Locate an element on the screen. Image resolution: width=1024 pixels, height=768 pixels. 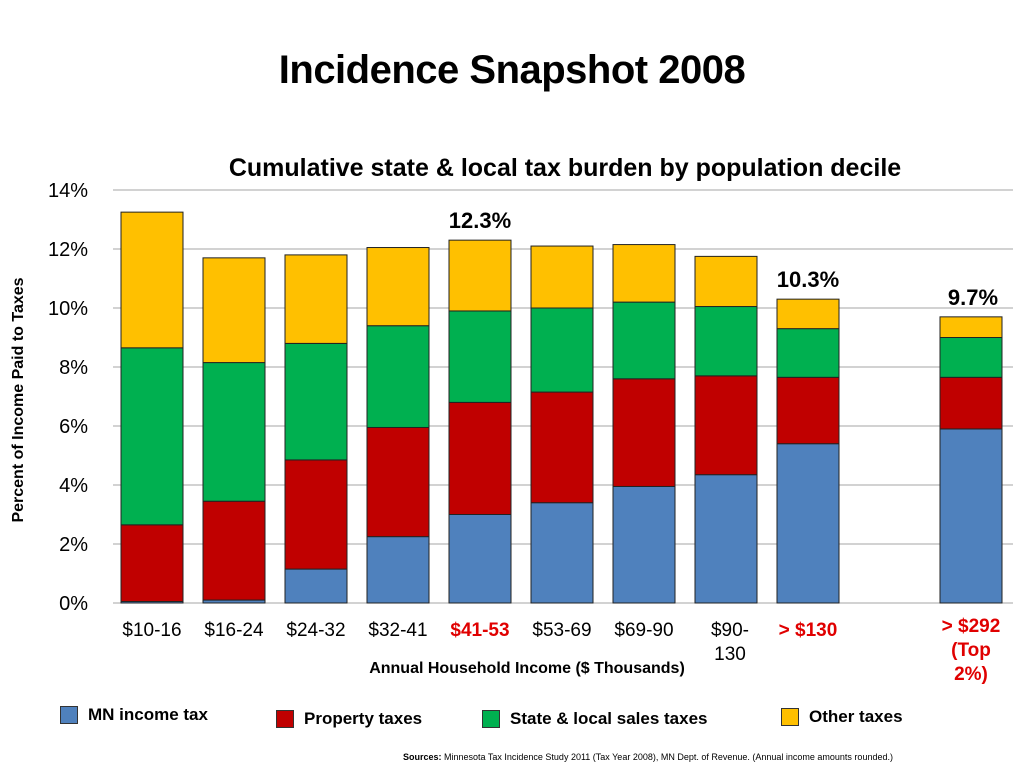
x-category-label: $53-69 is located at coordinates (561, 630).